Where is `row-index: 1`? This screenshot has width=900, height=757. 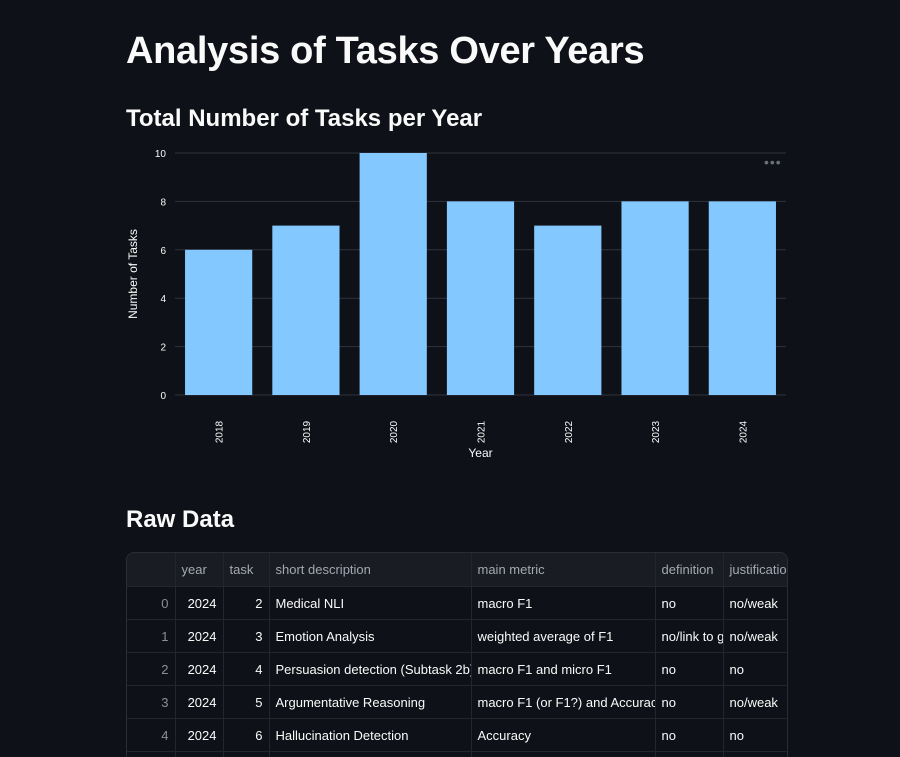 row-index: 1 is located at coordinates (151, 636).